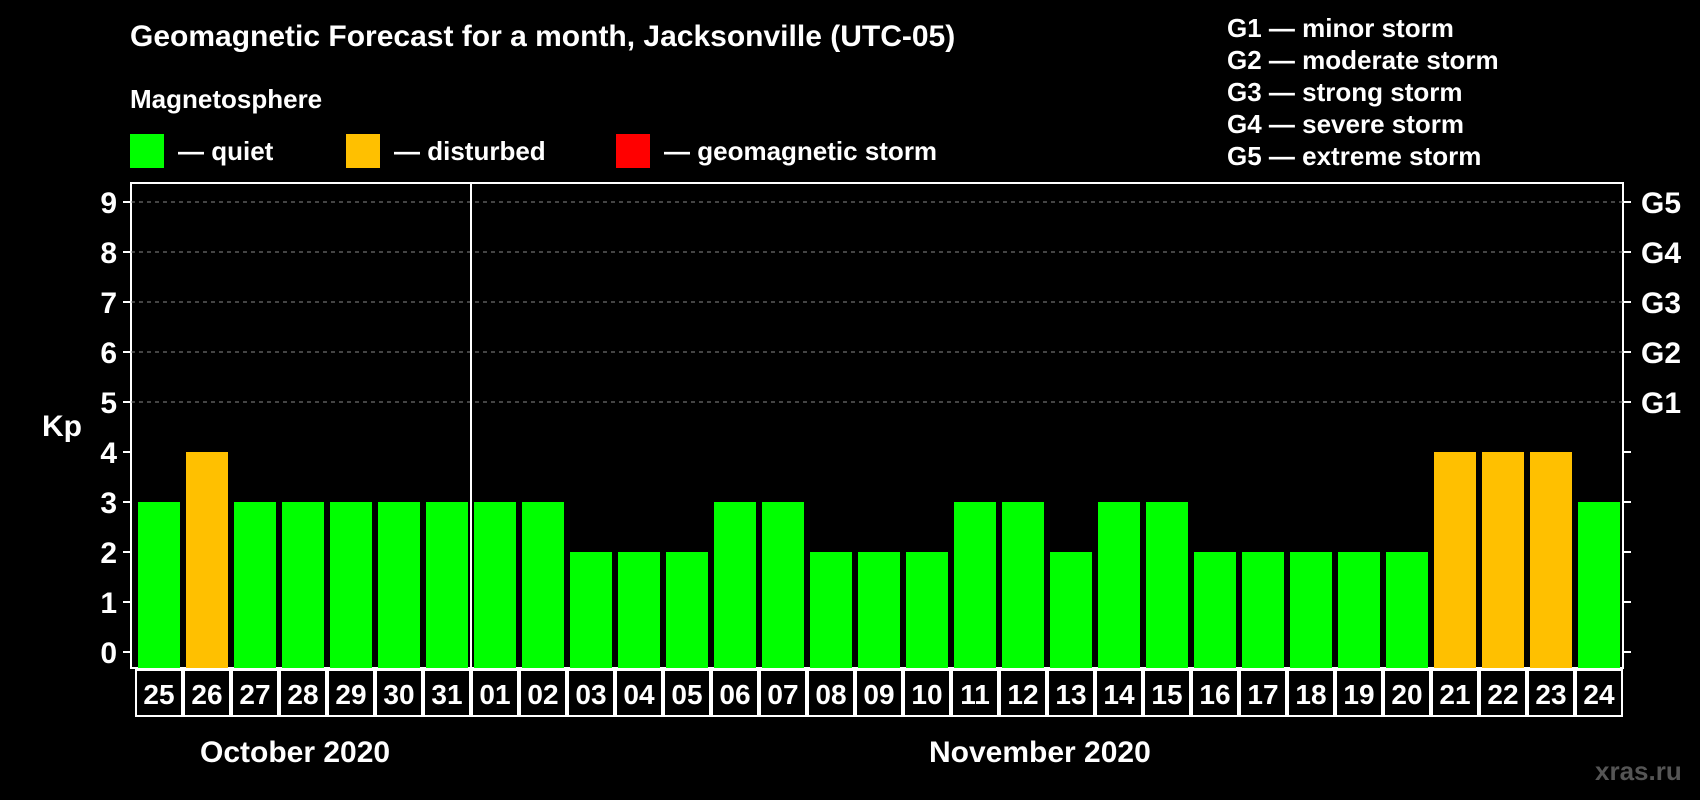 The image size is (1700, 800). I want to click on x-tick-label-06: 06, so click(734, 694).